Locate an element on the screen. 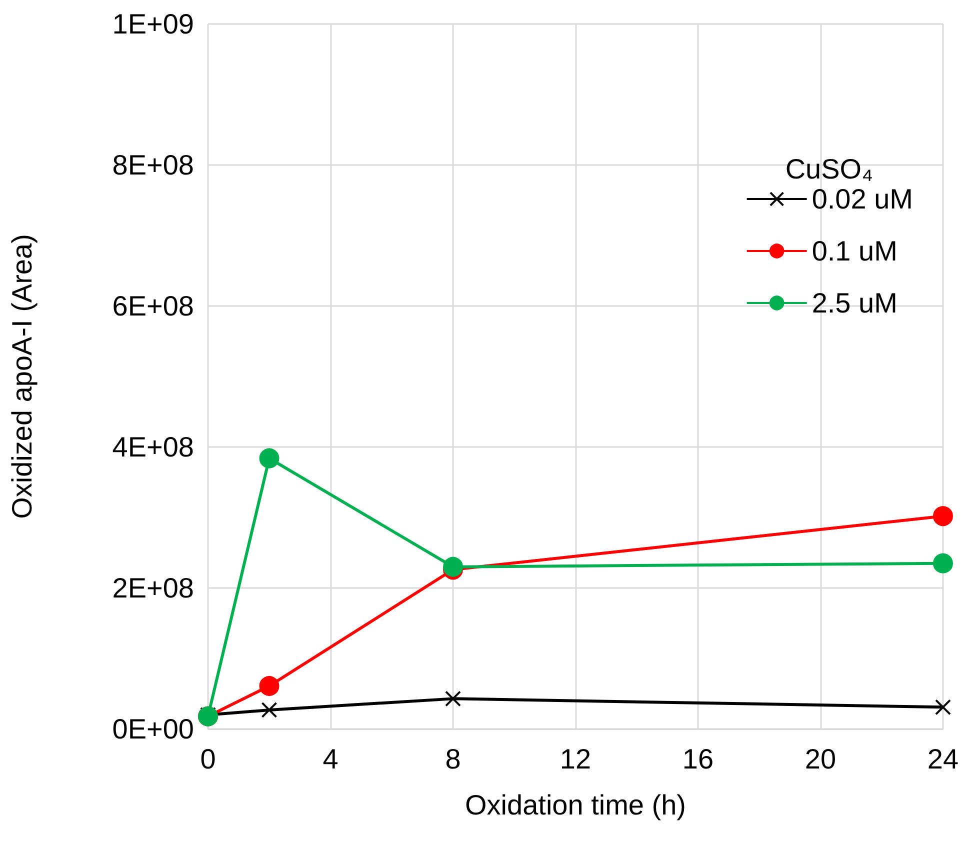 This screenshot has width=968, height=841. x-tick-label: 12 is located at coordinates (576, 759).